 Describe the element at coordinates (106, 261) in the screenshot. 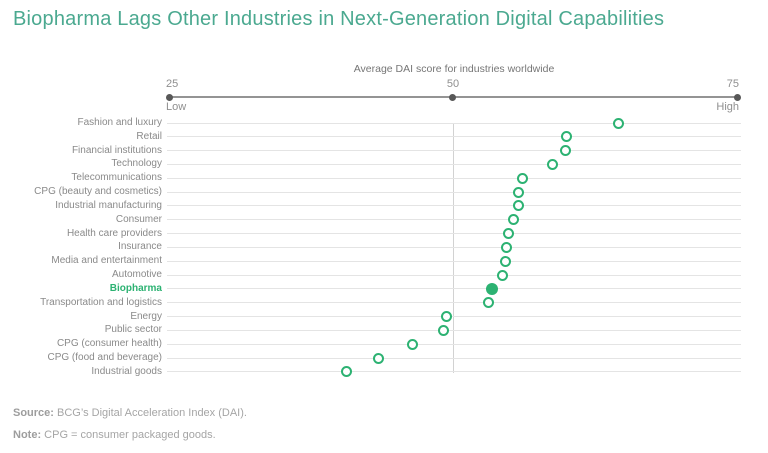

I see `category-label: Media and entertainment` at that location.